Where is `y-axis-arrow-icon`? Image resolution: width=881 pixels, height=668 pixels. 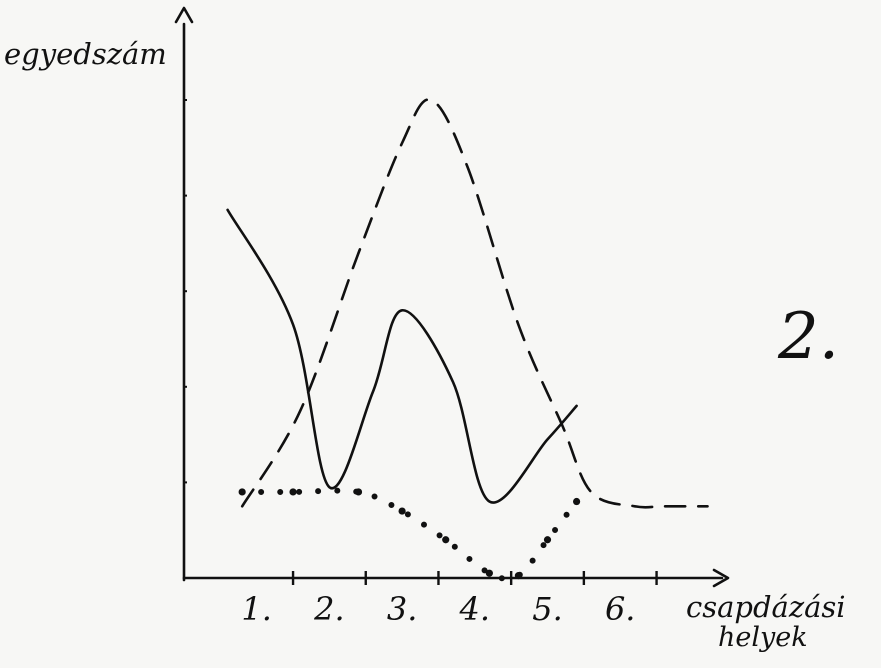
y-axis-arrow-icon is located at coordinates (184, 15).